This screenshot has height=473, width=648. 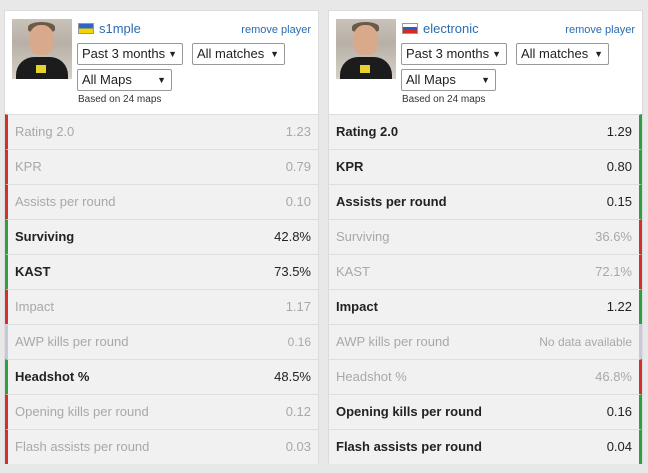 I want to click on stat-row: Headshot % 48.5%, so click(x=161, y=376).